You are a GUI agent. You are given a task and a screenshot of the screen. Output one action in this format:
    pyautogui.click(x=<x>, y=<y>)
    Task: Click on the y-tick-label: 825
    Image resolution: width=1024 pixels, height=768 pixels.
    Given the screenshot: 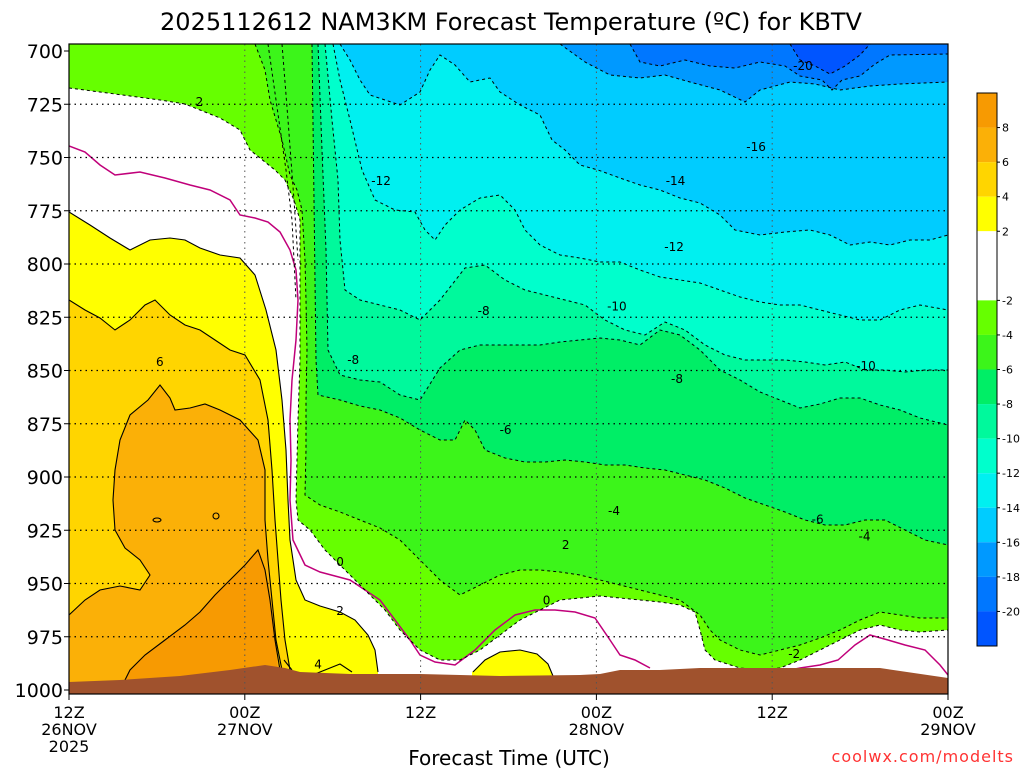 What is the action you would take?
    pyautogui.click(x=45, y=318)
    